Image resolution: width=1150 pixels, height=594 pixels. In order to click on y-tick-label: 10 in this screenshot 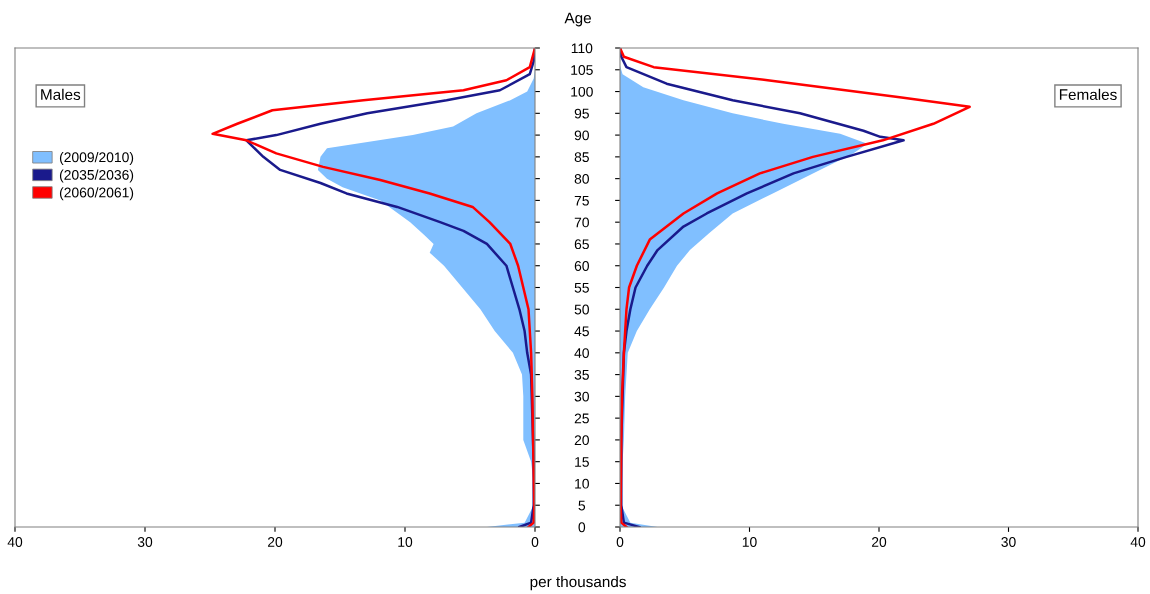, I will do `click(582, 483)`.